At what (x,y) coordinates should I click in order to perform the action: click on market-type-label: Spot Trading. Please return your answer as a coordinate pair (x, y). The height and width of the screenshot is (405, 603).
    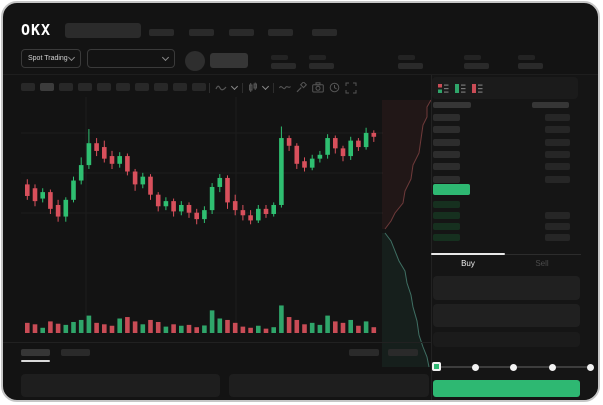
    Looking at the image, I should click on (48, 58).